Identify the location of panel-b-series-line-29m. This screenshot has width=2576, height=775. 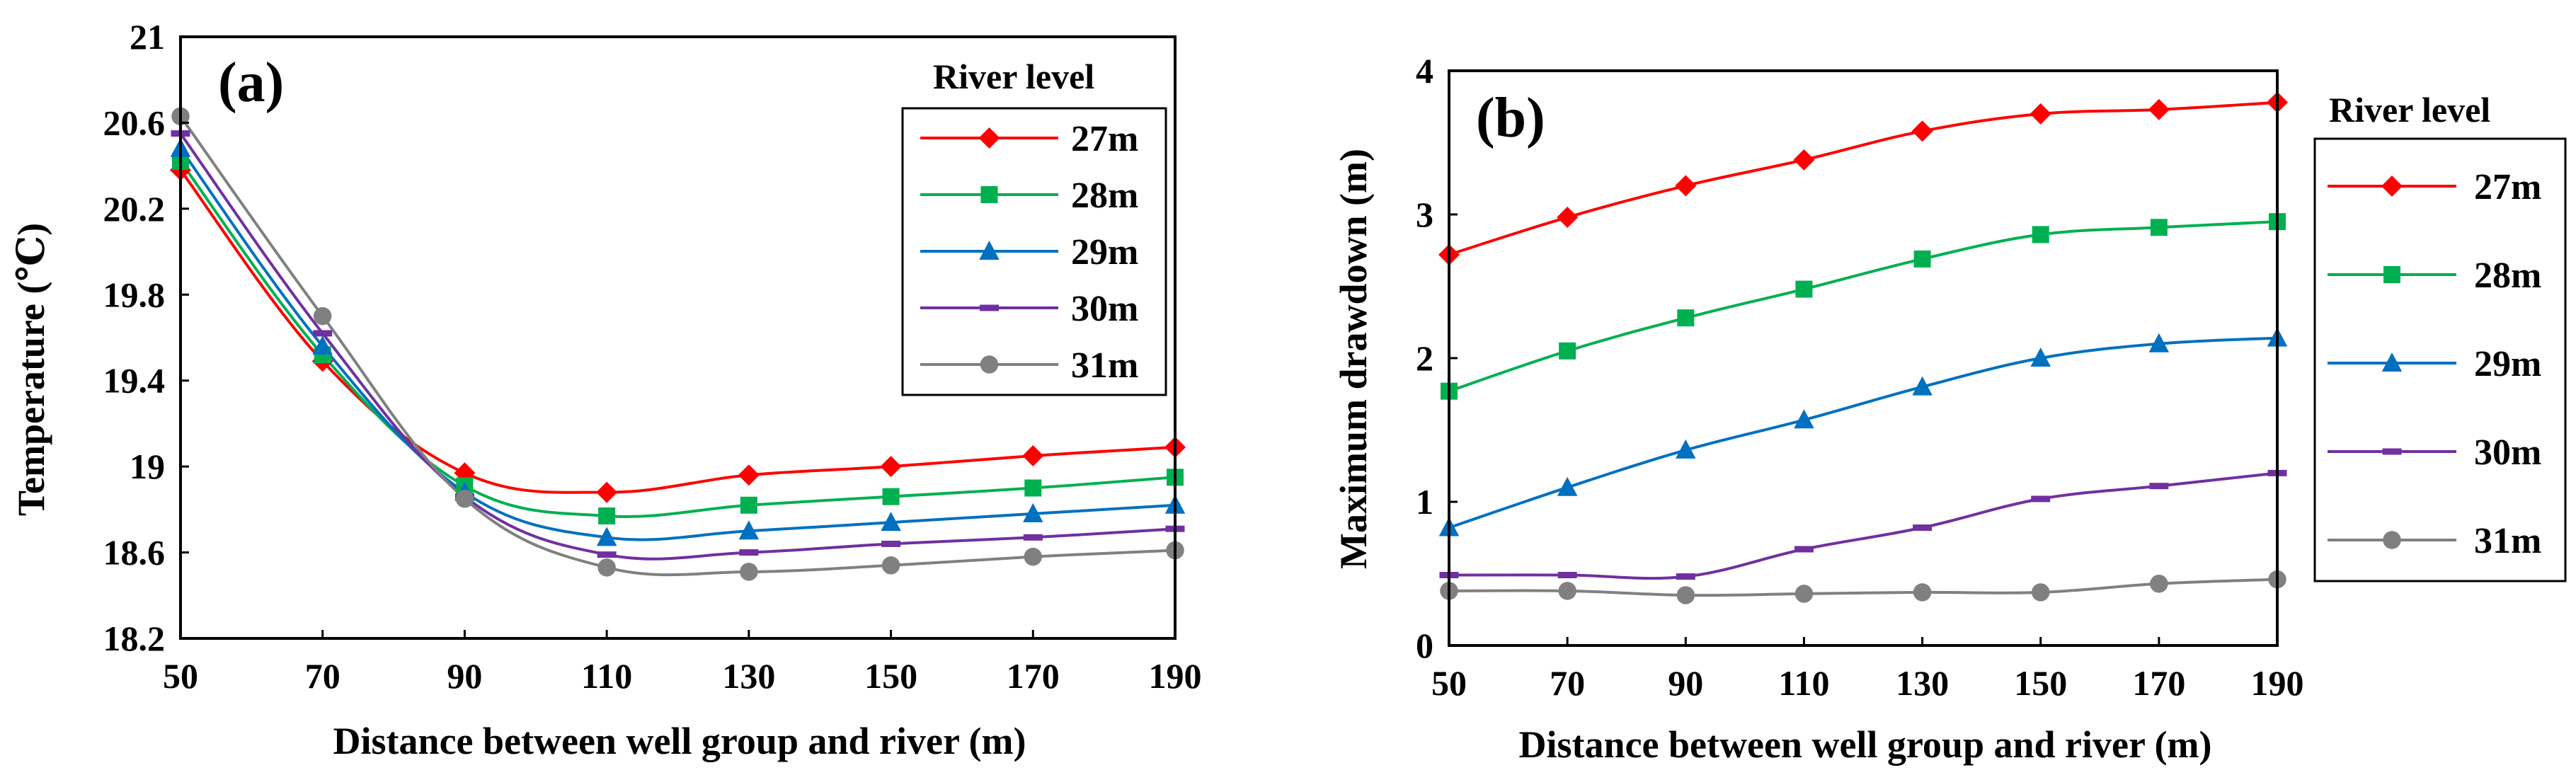
(1863, 432).